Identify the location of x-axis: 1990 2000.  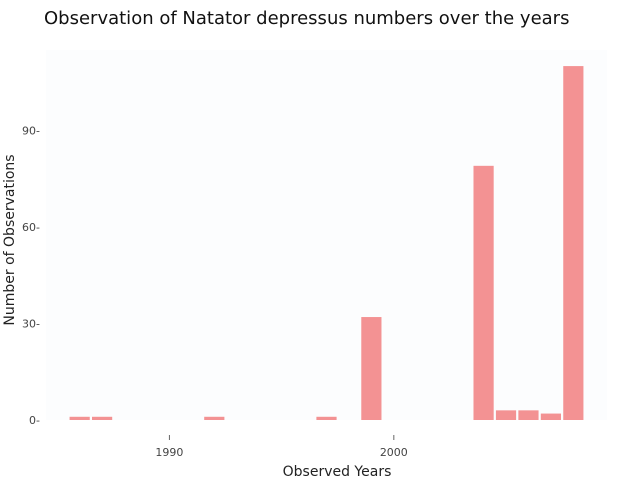
(281, 447).